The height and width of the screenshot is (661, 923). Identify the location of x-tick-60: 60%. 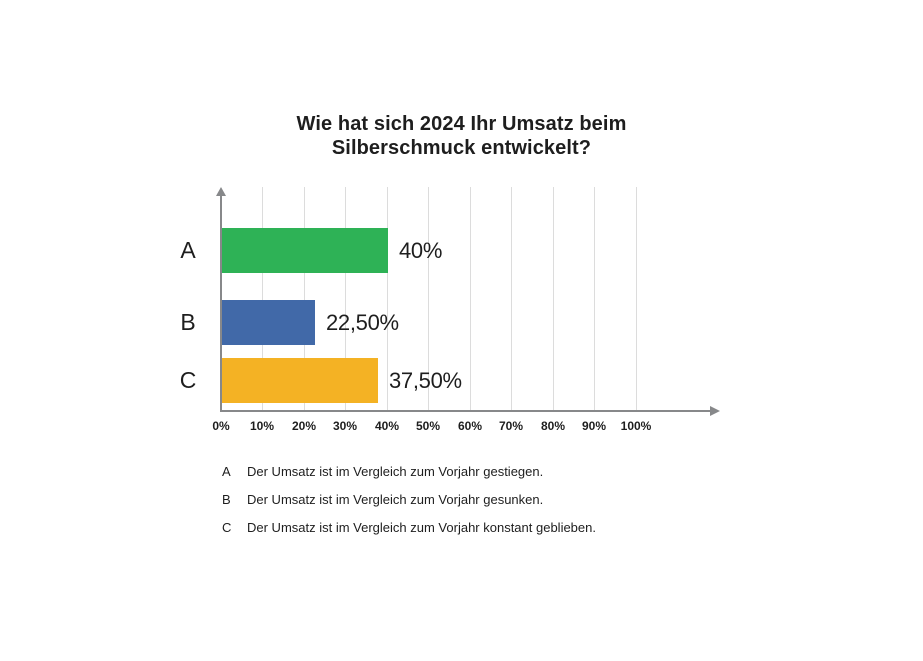
(470, 426).